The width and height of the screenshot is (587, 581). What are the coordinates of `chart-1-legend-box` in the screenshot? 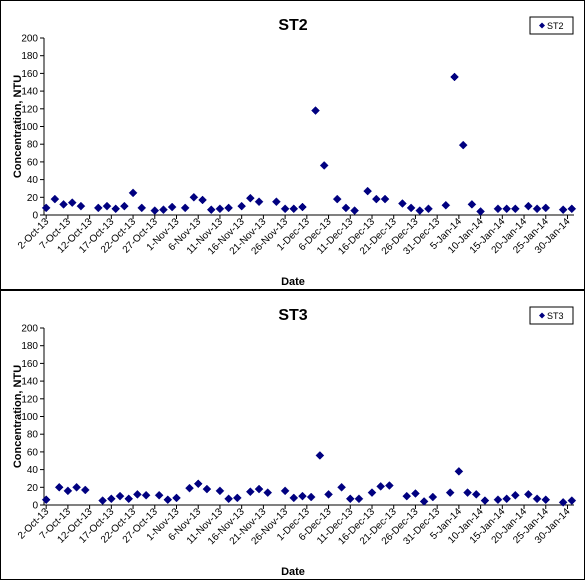 It's located at (551, 315).